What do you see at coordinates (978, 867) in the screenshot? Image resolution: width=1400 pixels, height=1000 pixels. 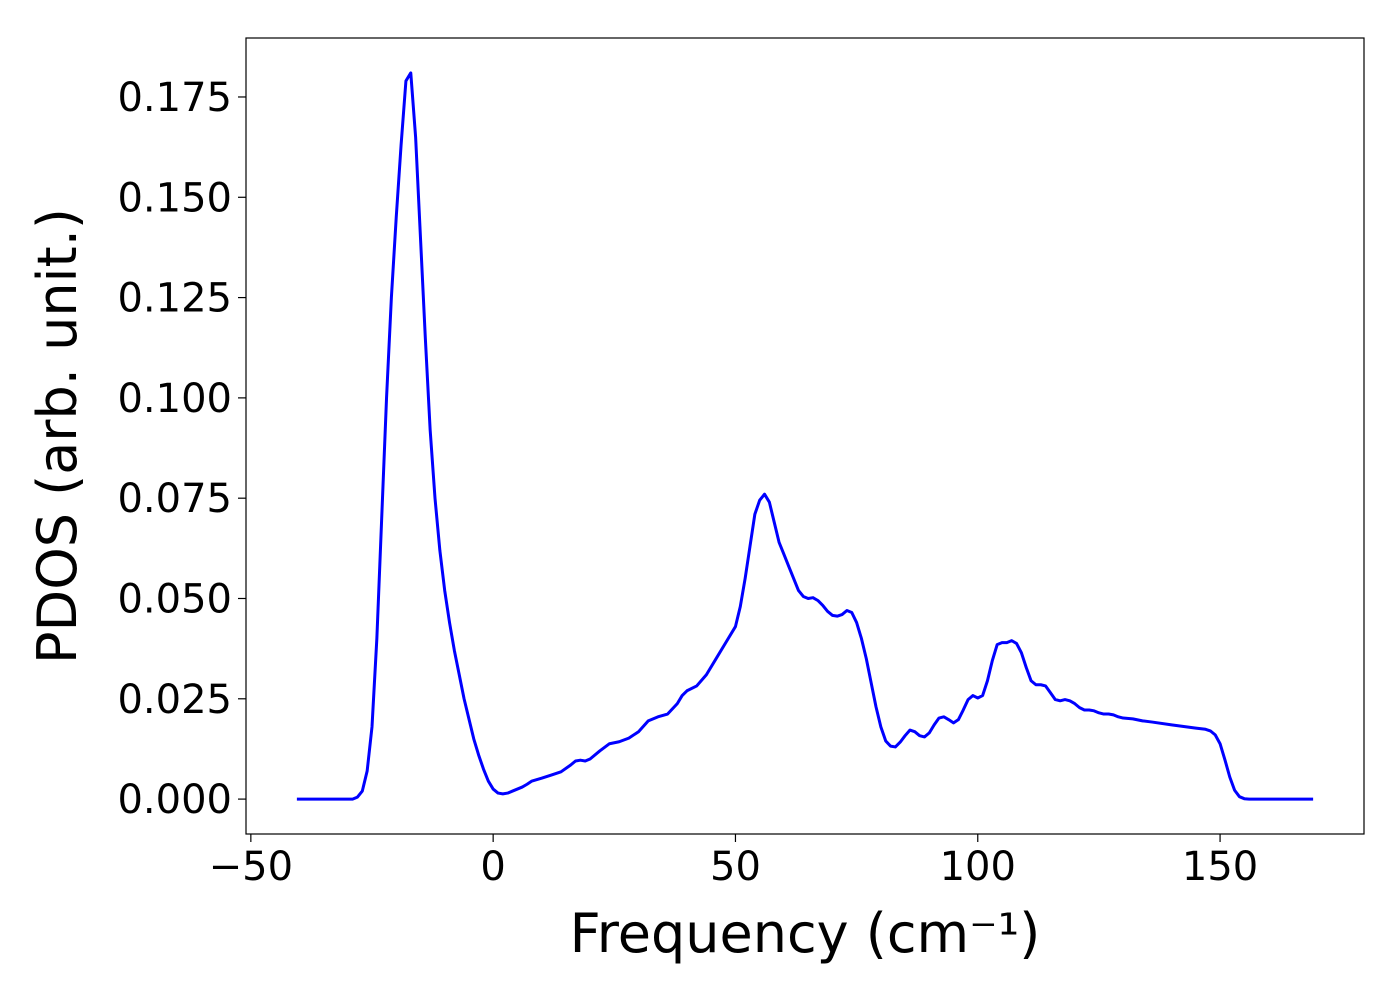 I see `x-tick-label: 100` at bounding box center [978, 867].